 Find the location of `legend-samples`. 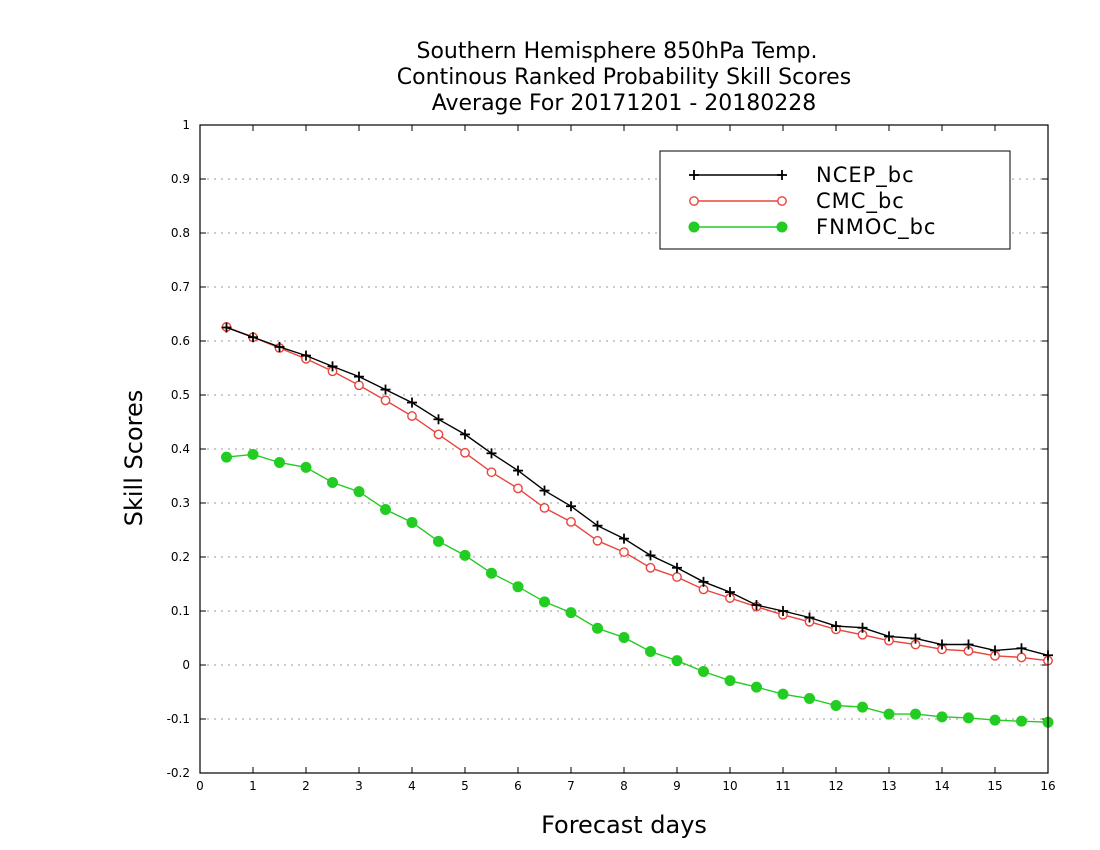

legend-samples is located at coordinates (738, 201).